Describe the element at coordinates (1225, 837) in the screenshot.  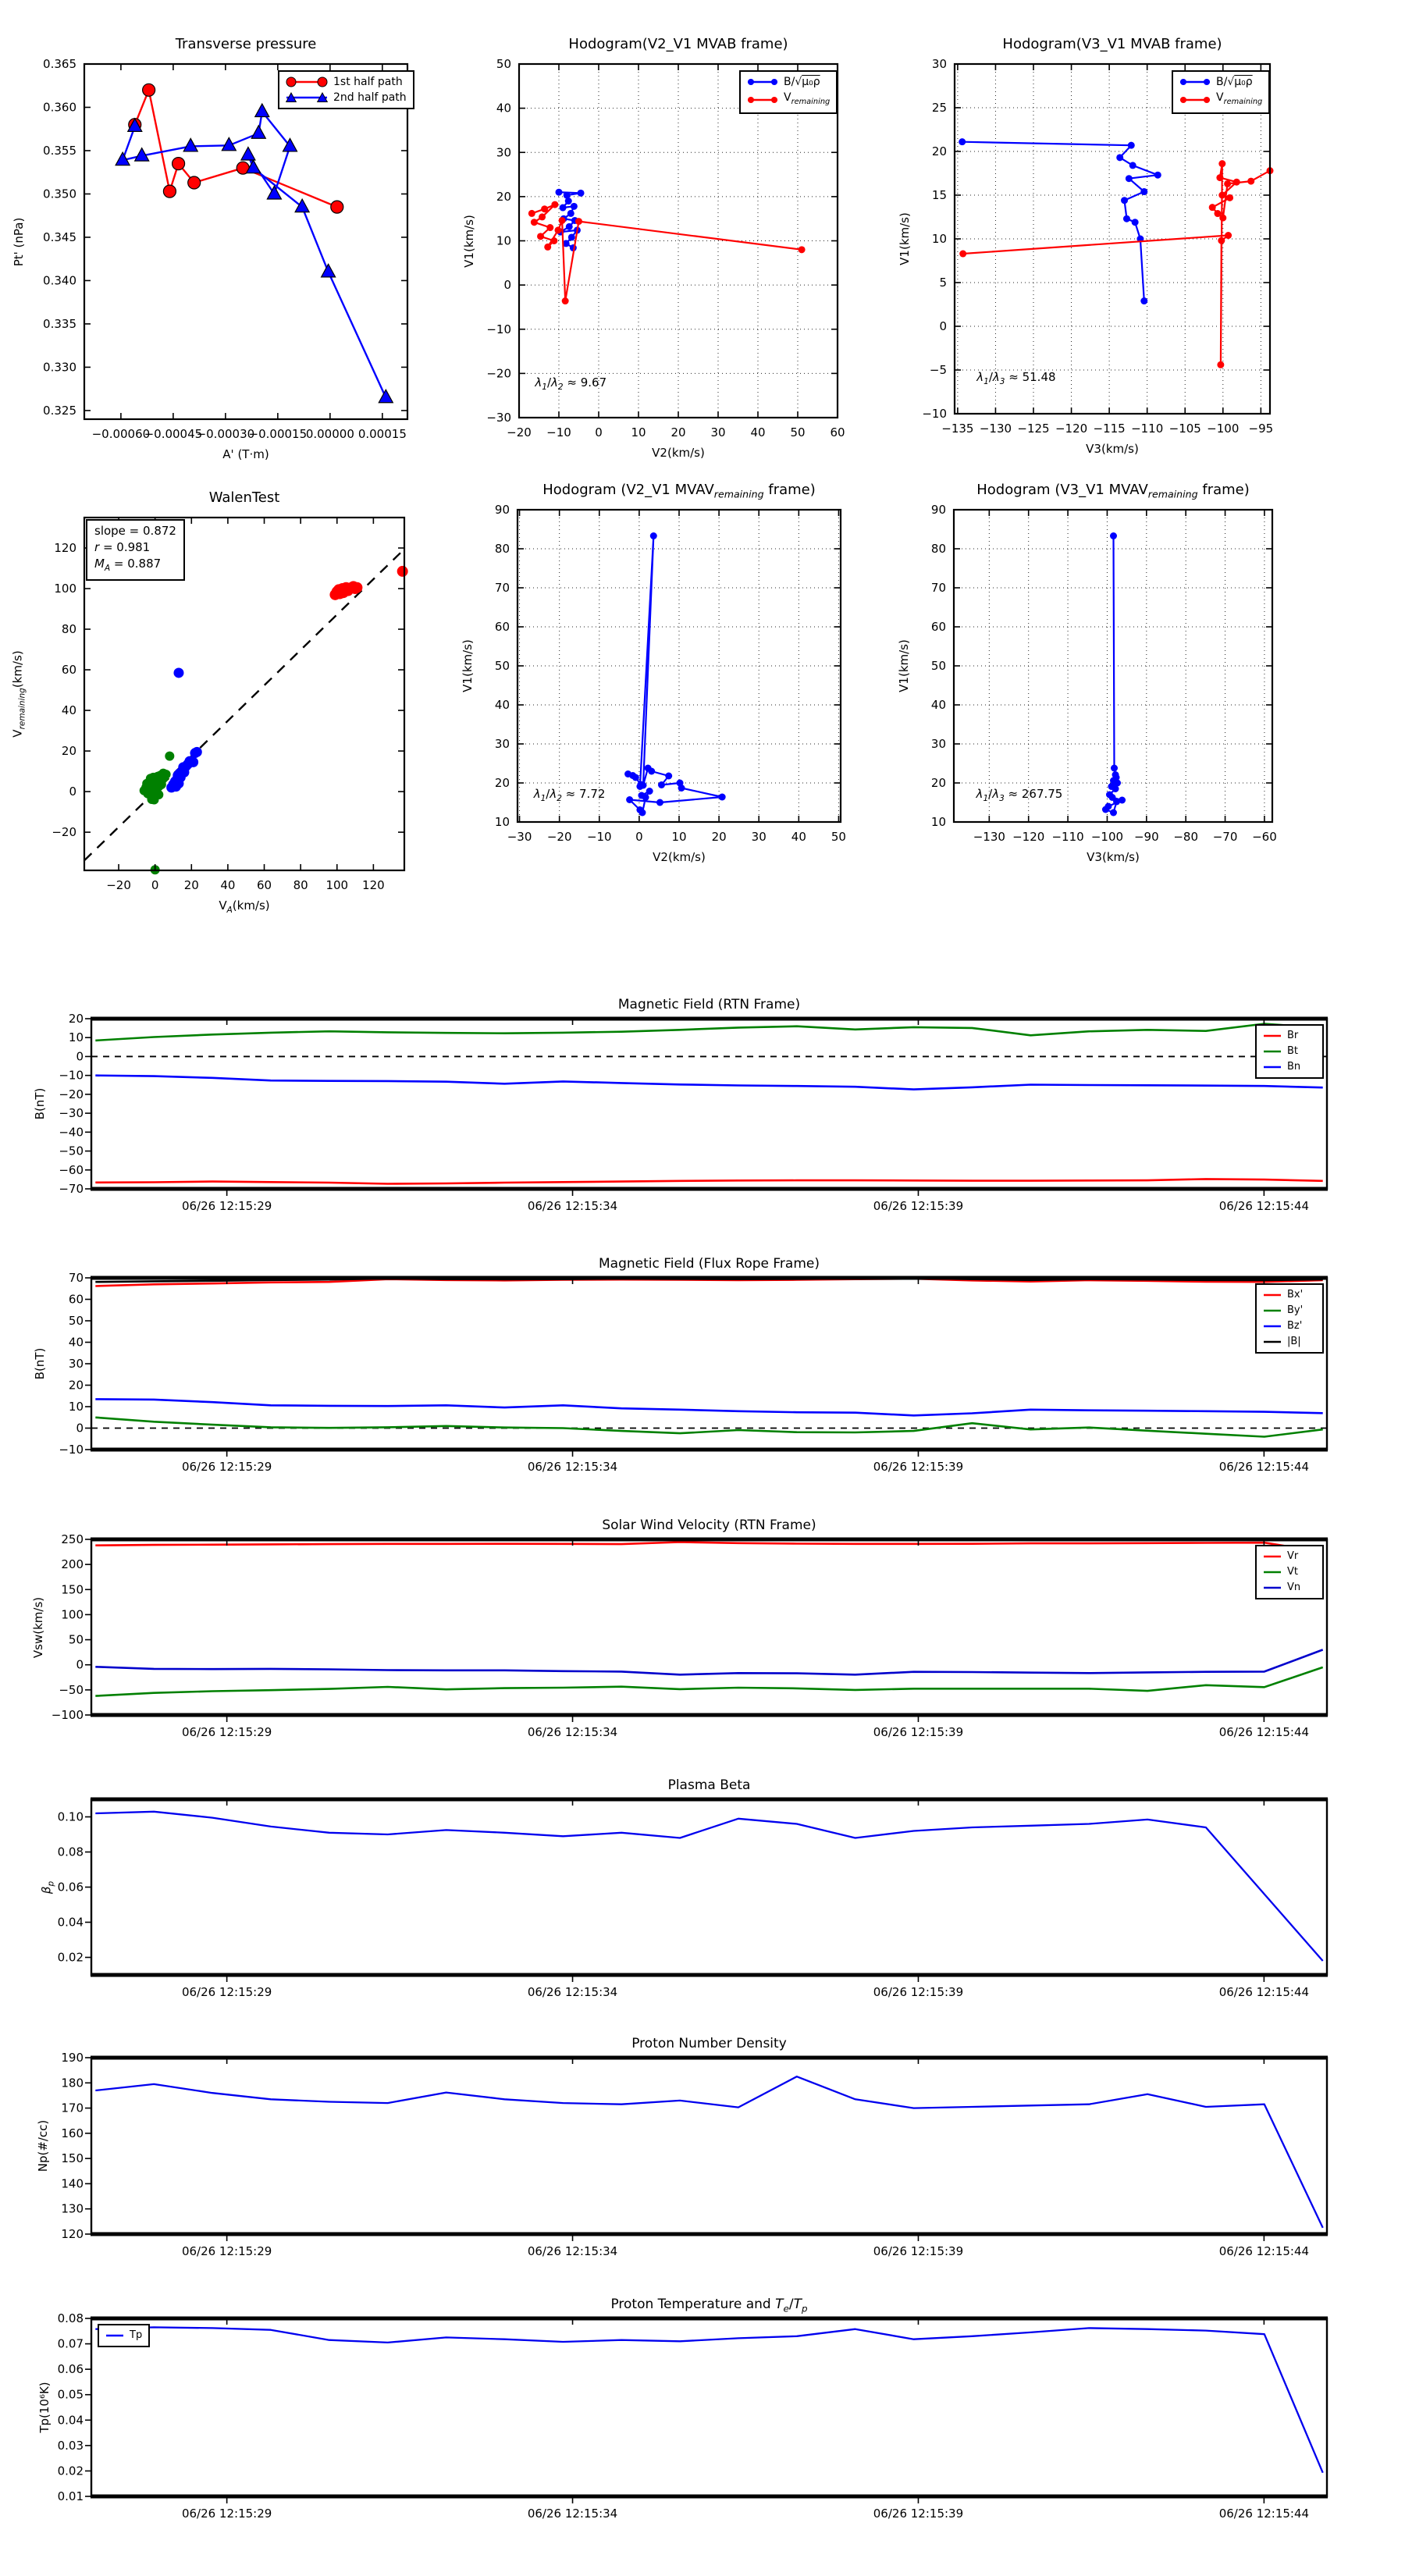
I see `x-tick-label: −70` at that location.